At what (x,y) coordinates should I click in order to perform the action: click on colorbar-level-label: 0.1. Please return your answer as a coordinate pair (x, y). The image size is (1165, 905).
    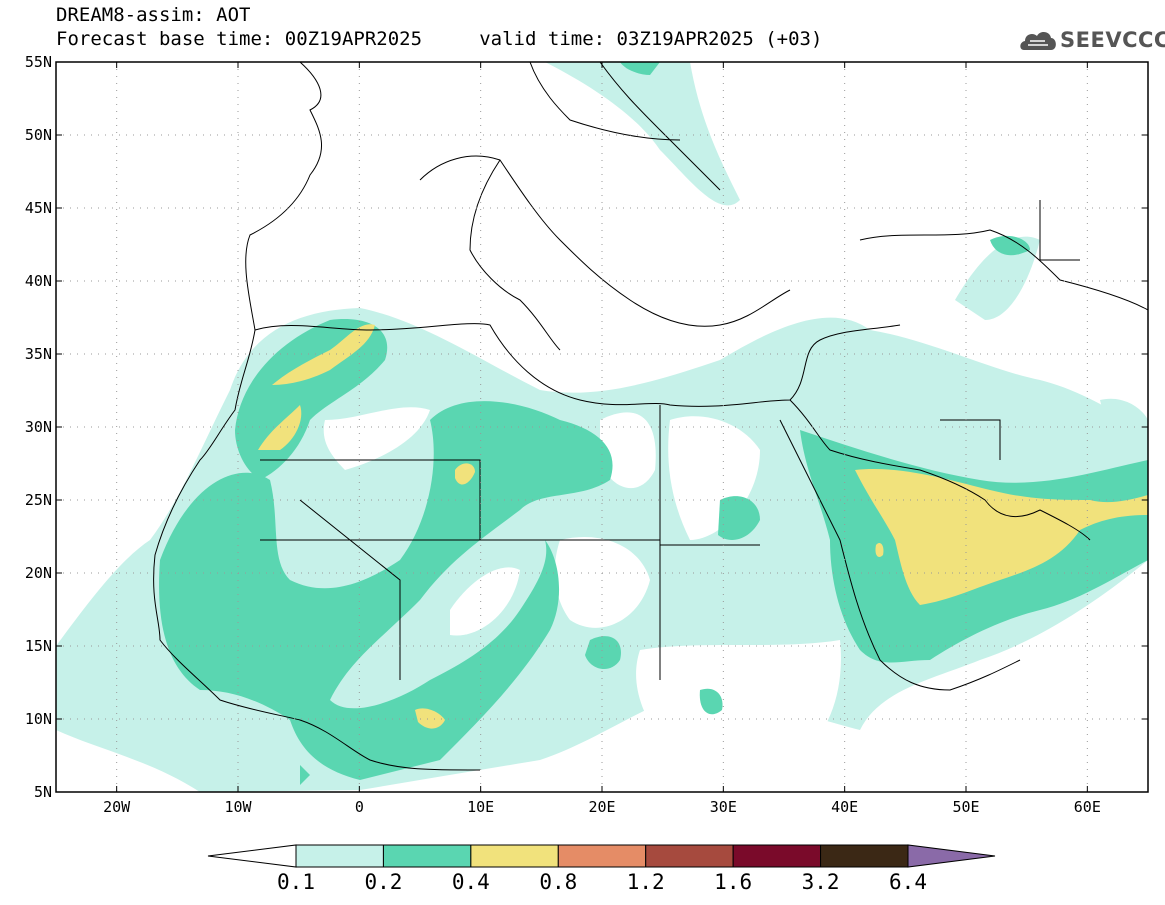
    Looking at the image, I should click on (296, 882).